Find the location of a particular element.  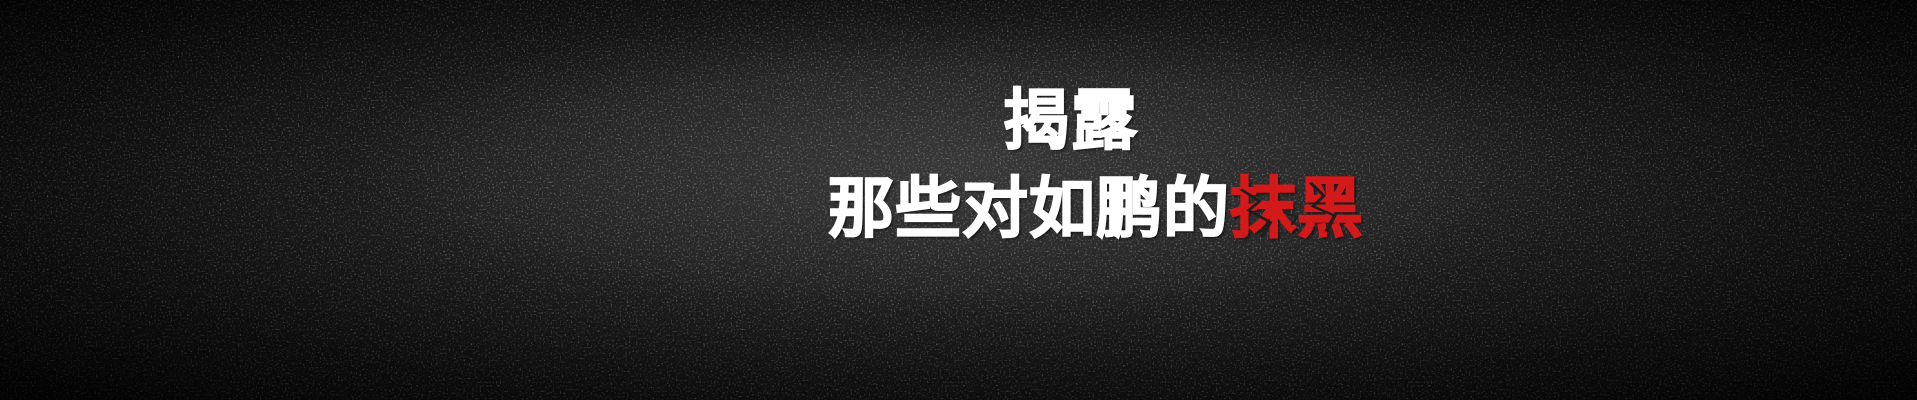

headline-line-2: 那些对如鹏的抹黑 is located at coordinates (1095, 209).